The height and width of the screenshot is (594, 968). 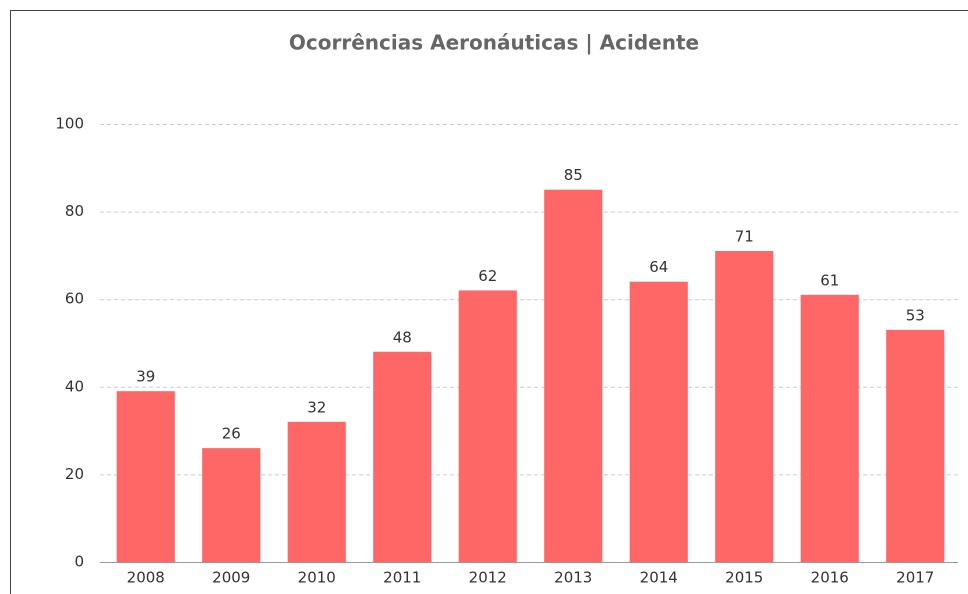 What do you see at coordinates (573, 578) in the screenshot?
I see `x-tick-label: 2013` at bounding box center [573, 578].